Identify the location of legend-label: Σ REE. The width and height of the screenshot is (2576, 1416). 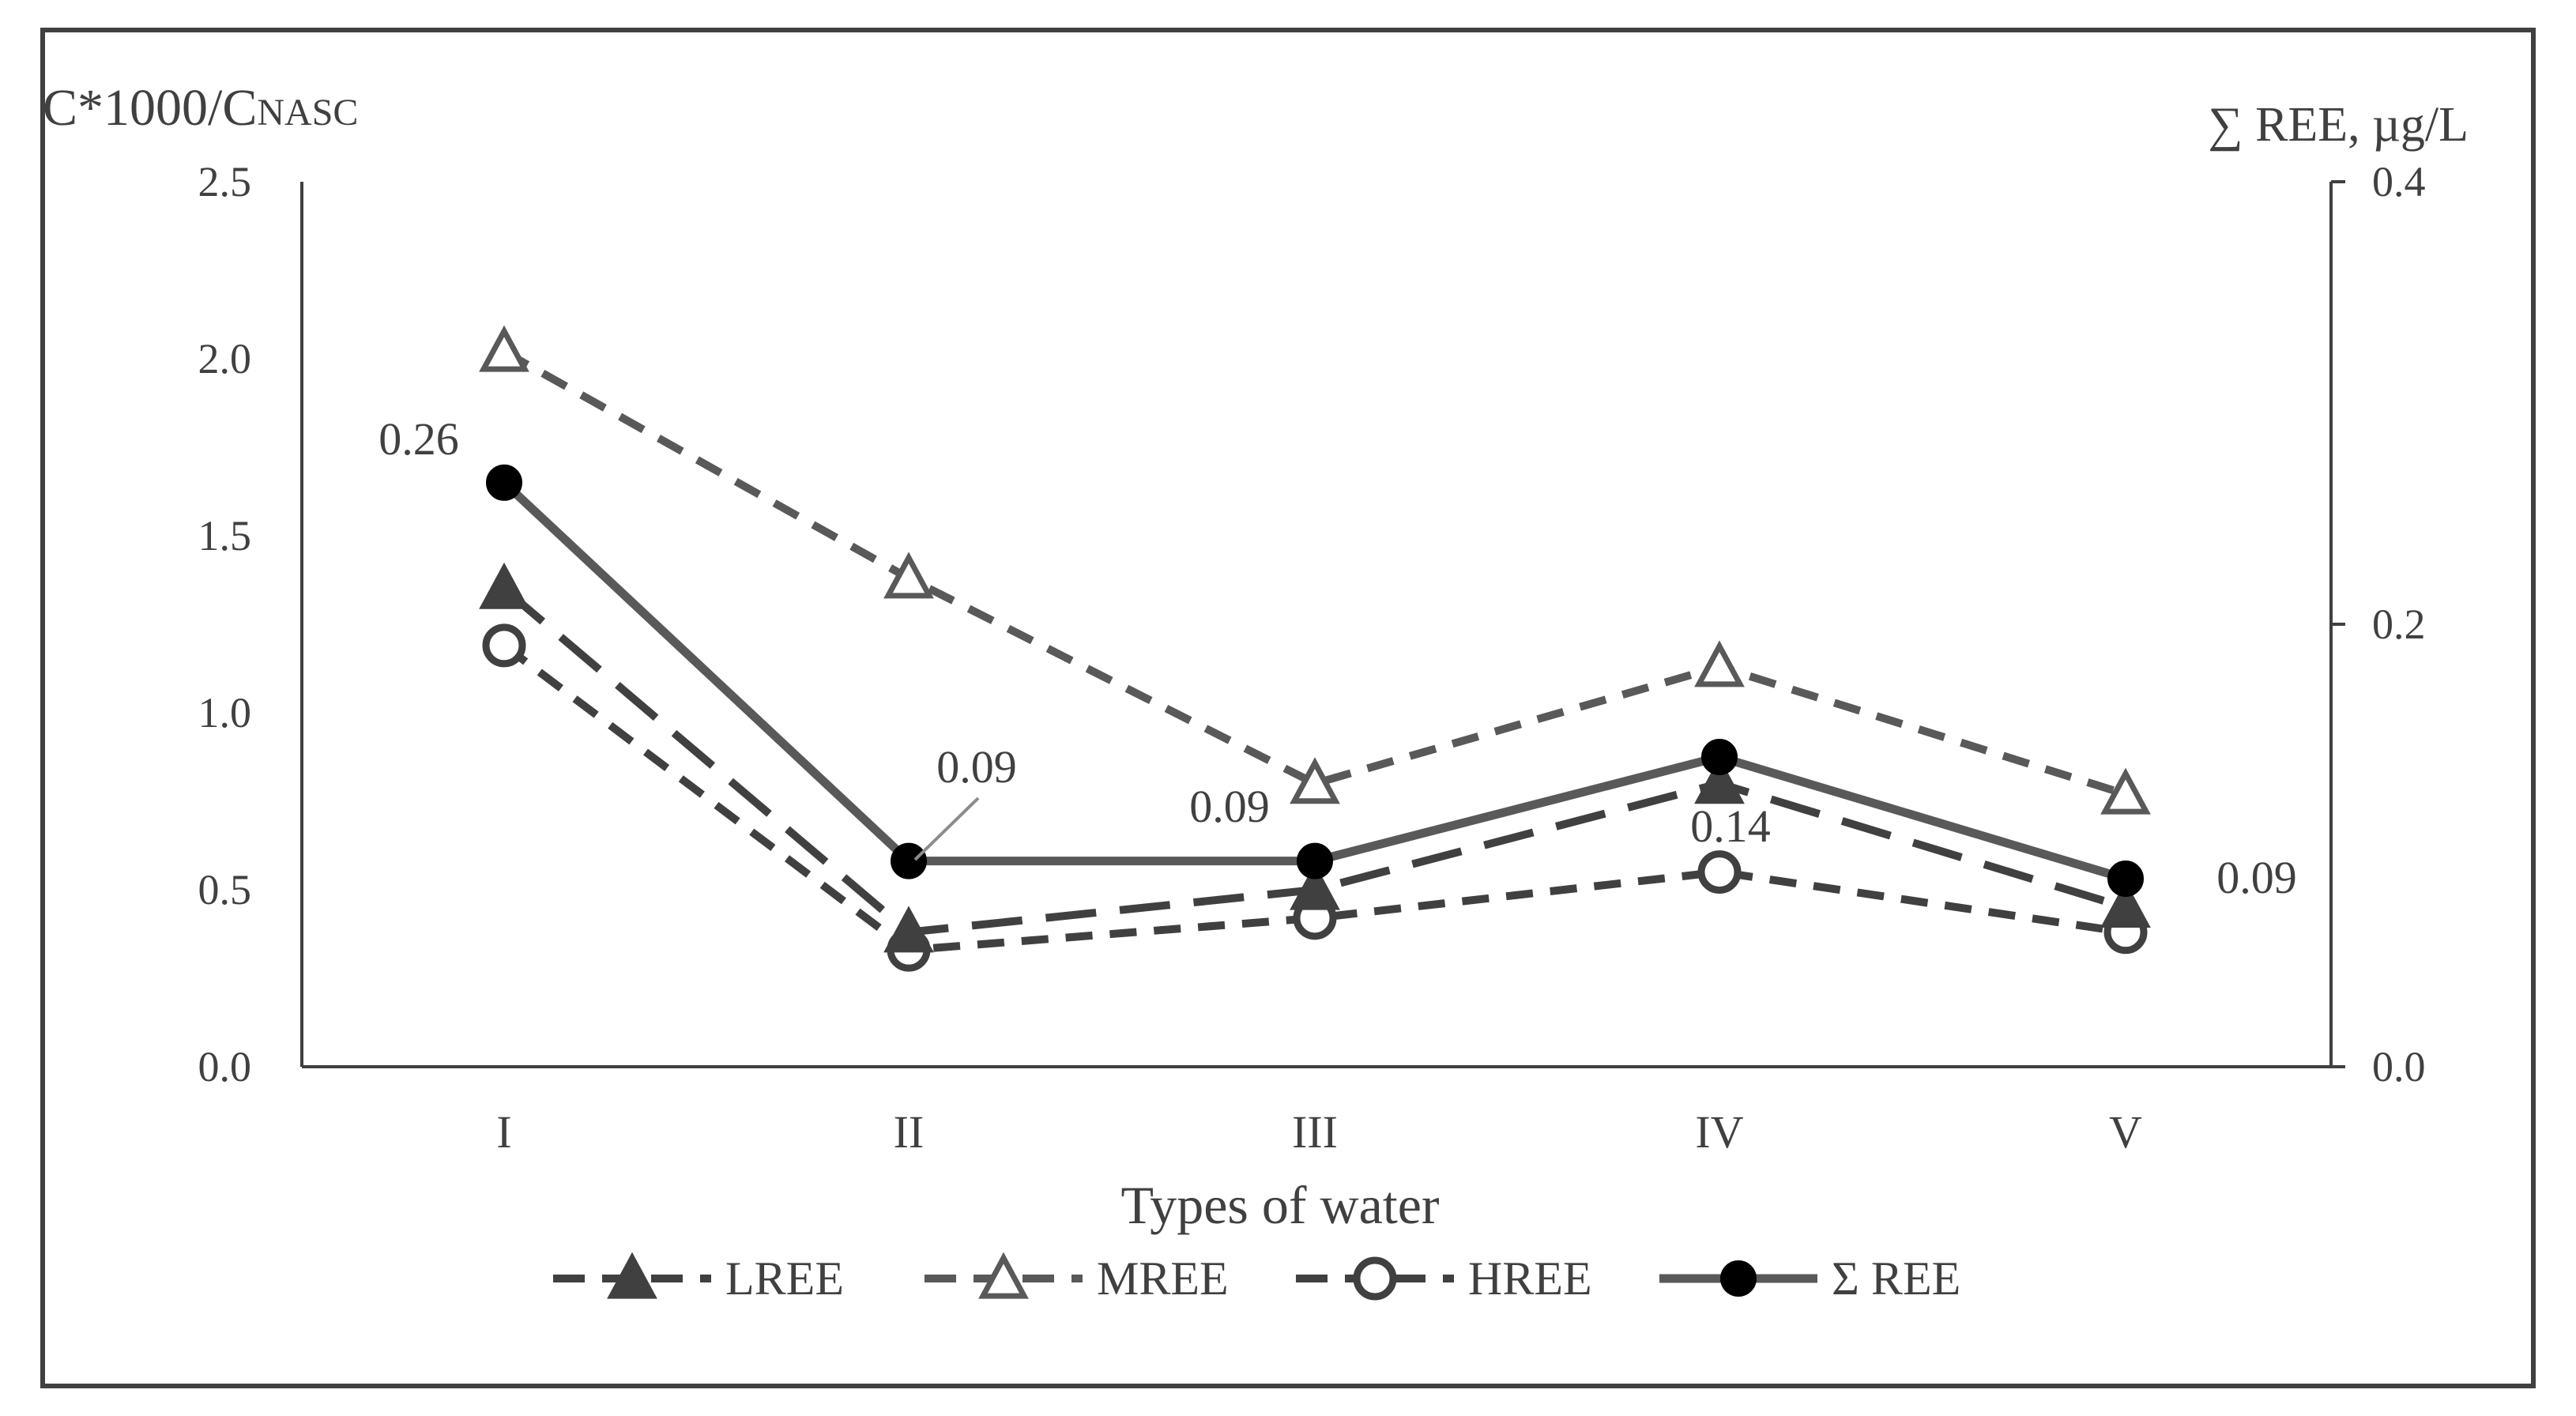
(1896, 1278).